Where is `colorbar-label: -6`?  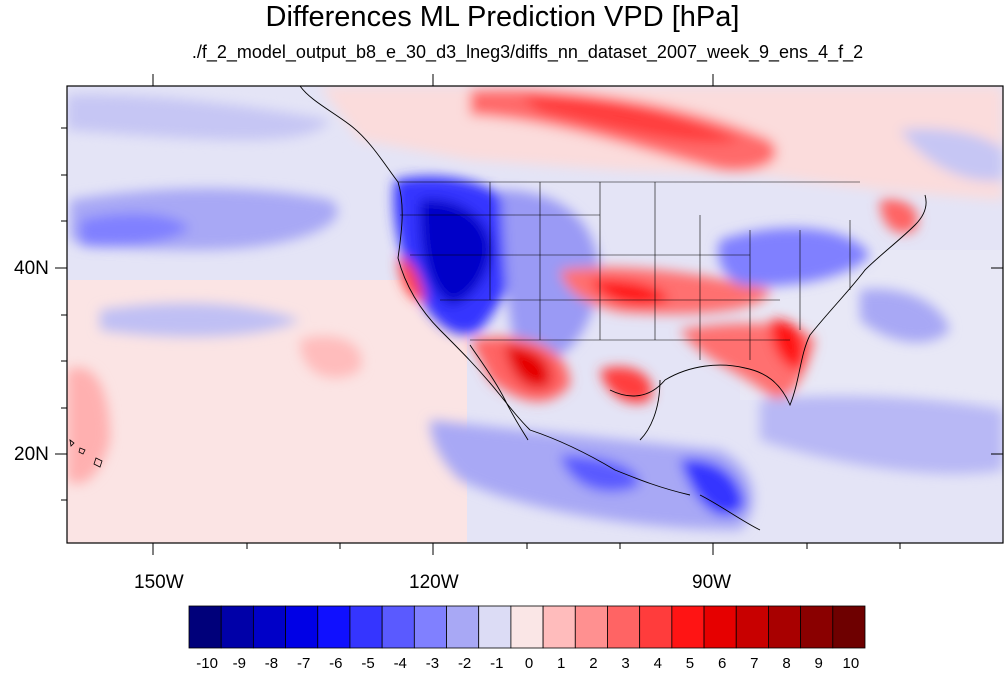 colorbar-label: -6 is located at coordinates (336, 663).